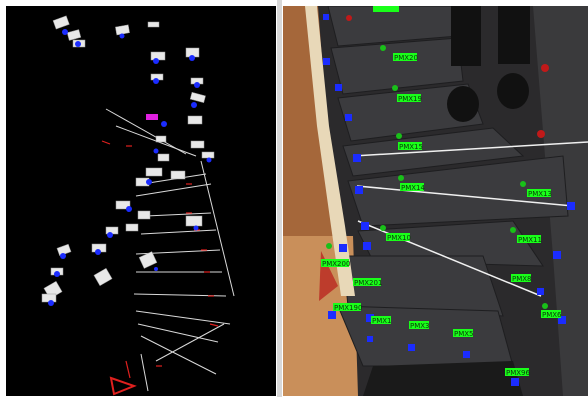 This screenshot has height=397, width=588. I want to click on svg-text: PMX3, so click(420, 326).